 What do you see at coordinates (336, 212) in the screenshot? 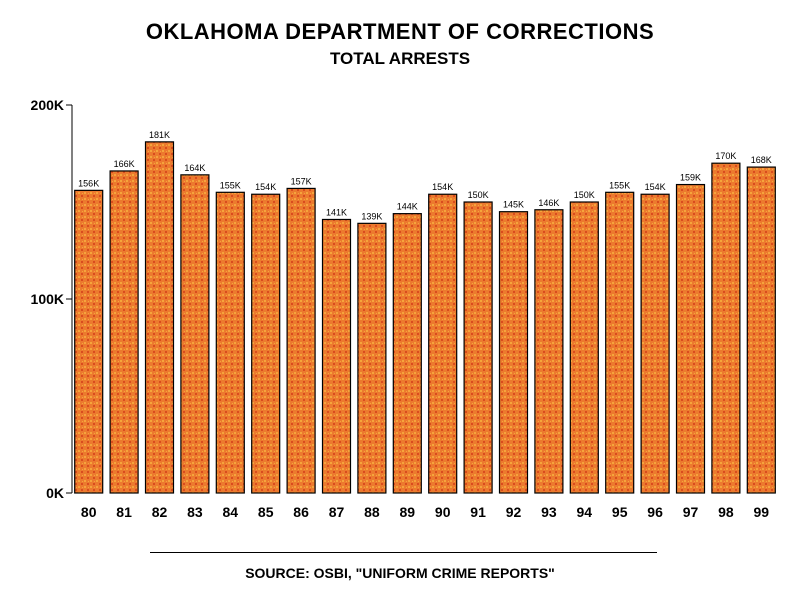
I see `bar-value-label: 141K` at bounding box center [336, 212].